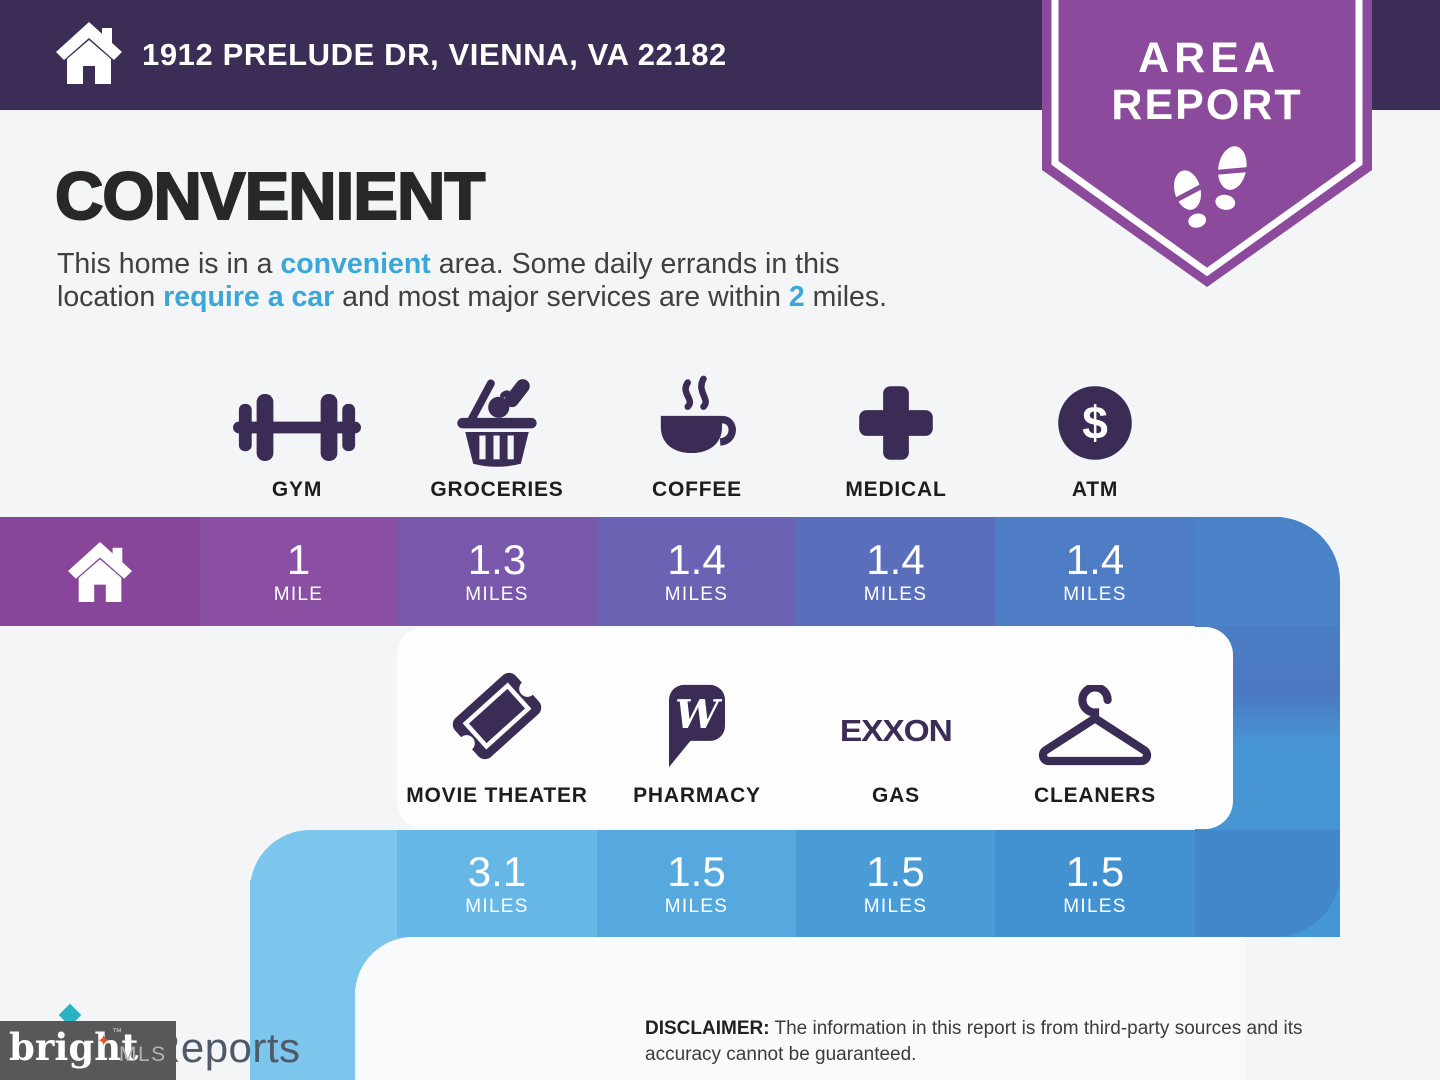 The image size is (1440, 1080). What do you see at coordinates (270, 196) in the screenshot?
I see `page-title: CONVENIENT` at bounding box center [270, 196].